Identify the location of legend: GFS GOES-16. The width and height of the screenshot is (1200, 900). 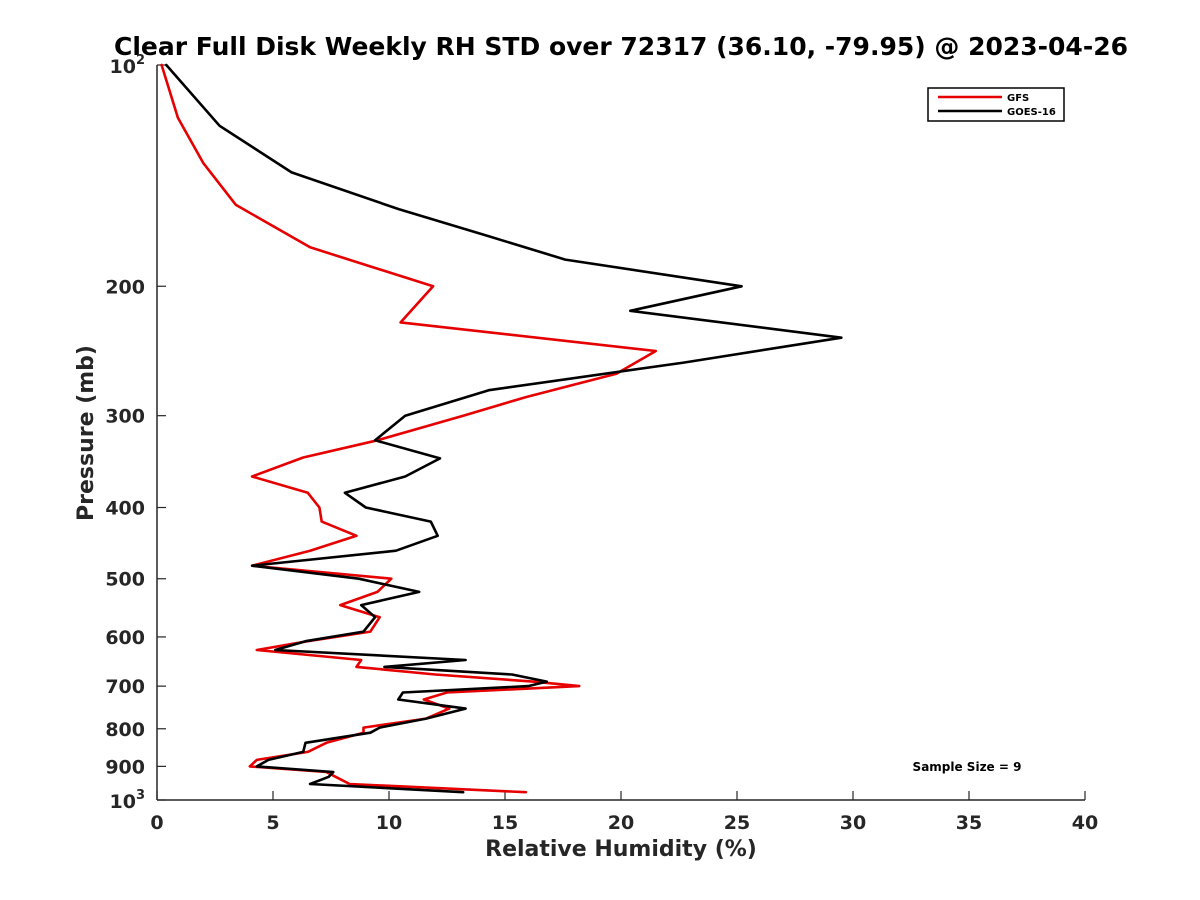
(996, 104).